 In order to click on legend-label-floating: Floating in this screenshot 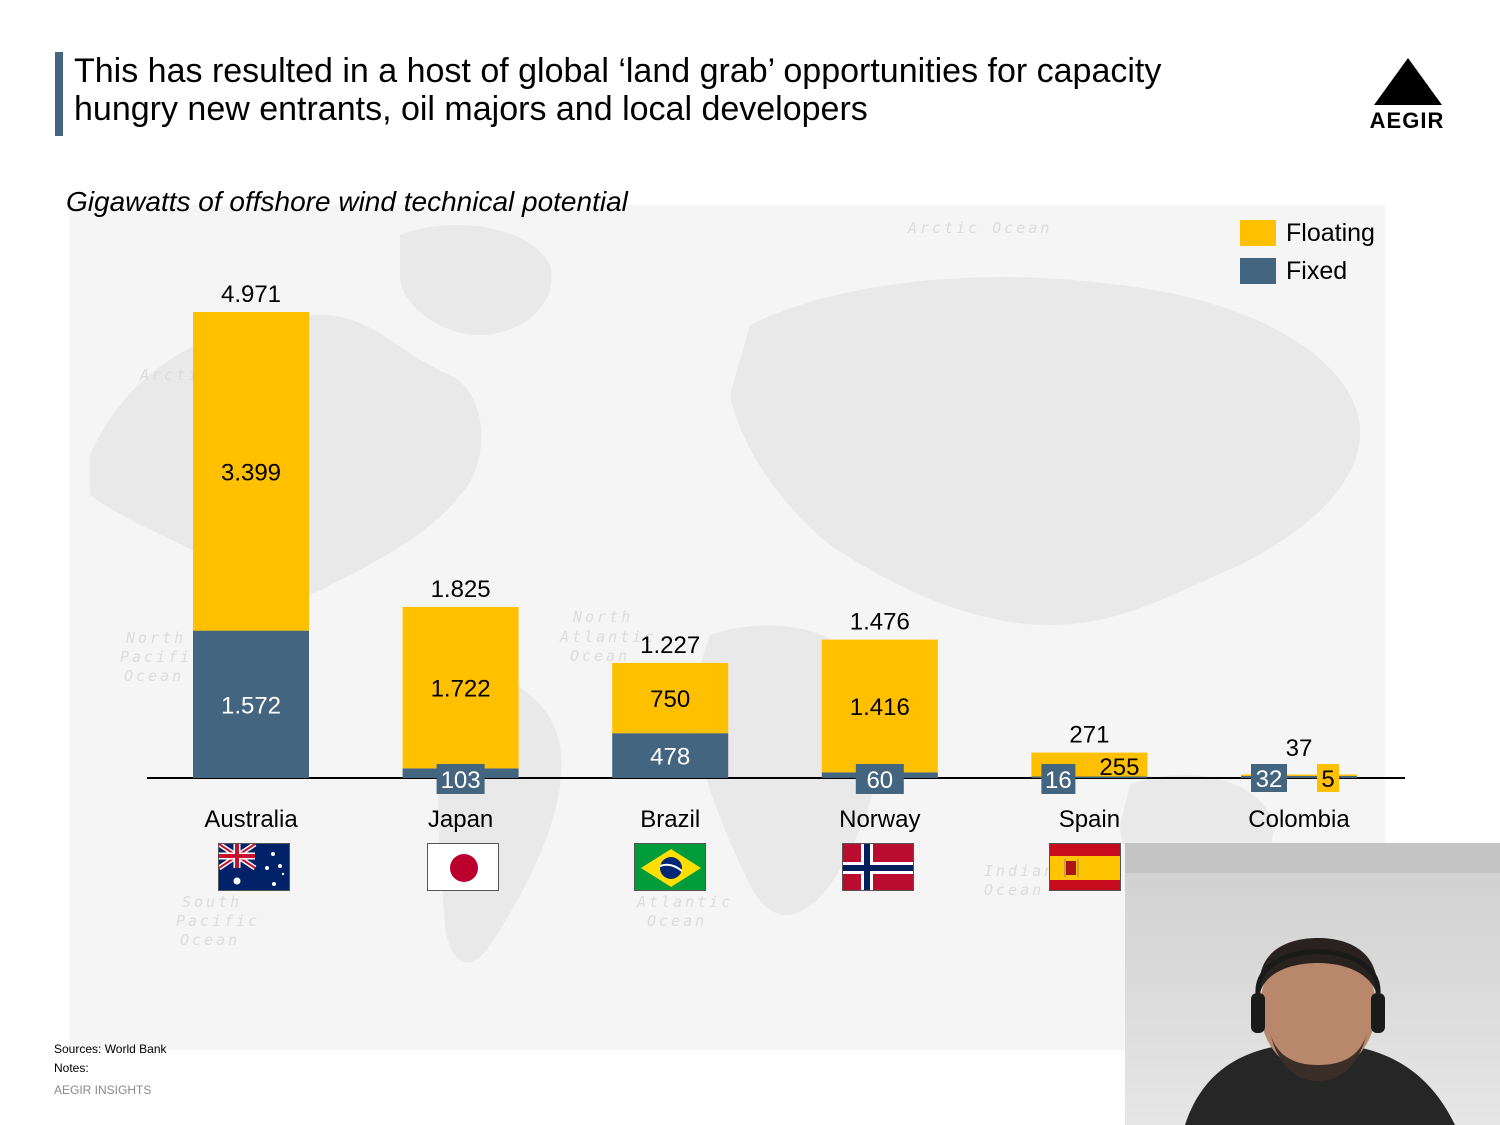, I will do `click(1330, 232)`.